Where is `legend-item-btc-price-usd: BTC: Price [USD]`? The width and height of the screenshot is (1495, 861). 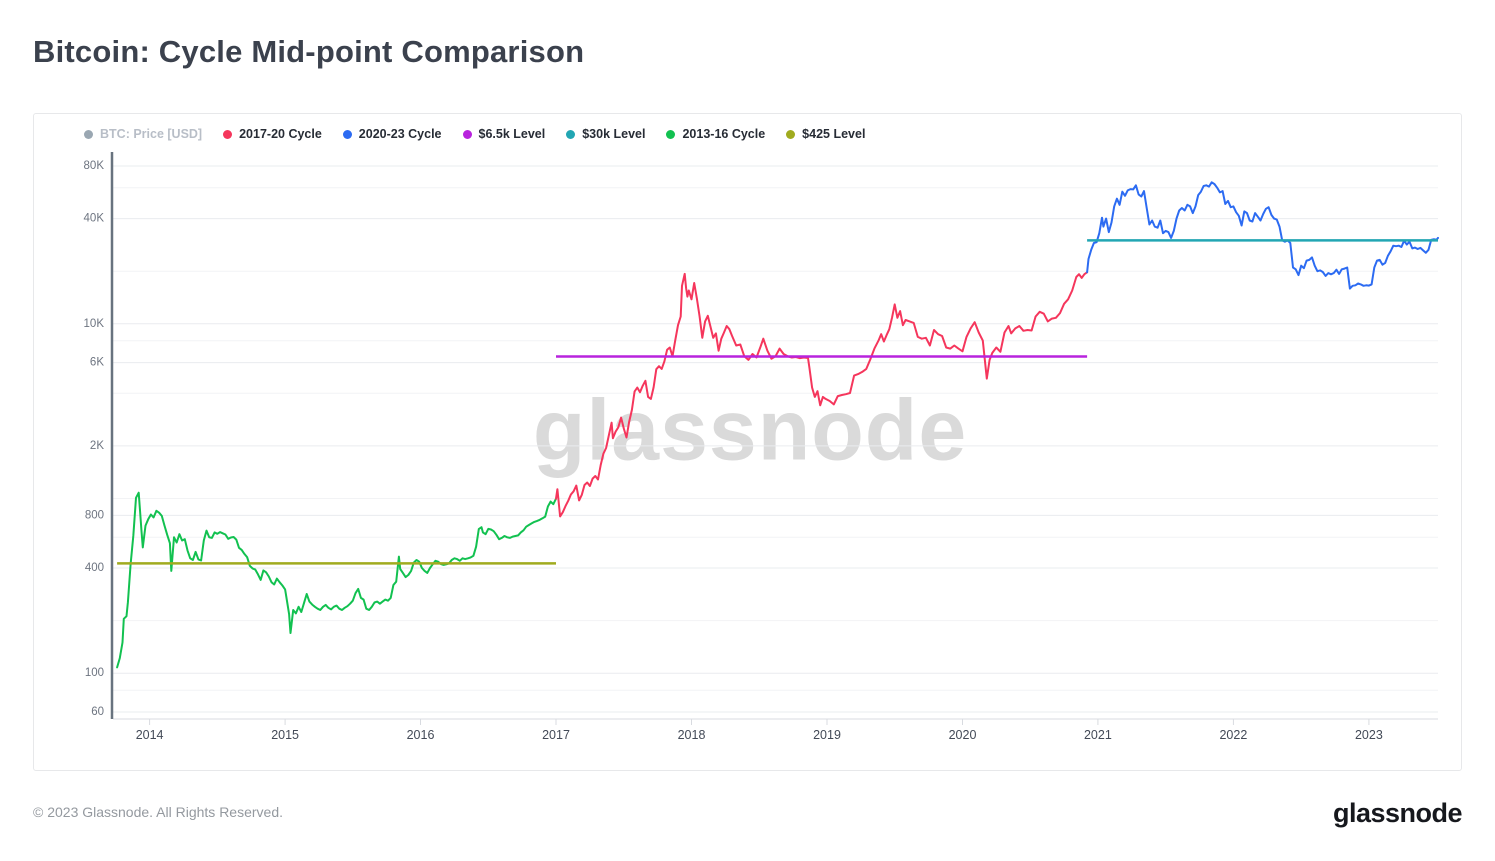 legend-item-btc-price-usd: BTC: Price [USD] is located at coordinates (143, 134).